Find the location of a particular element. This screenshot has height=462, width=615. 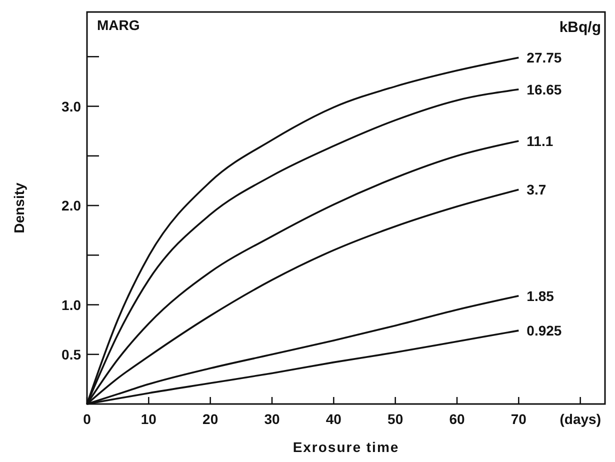

x-tick-label: 40 is located at coordinates (334, 419).